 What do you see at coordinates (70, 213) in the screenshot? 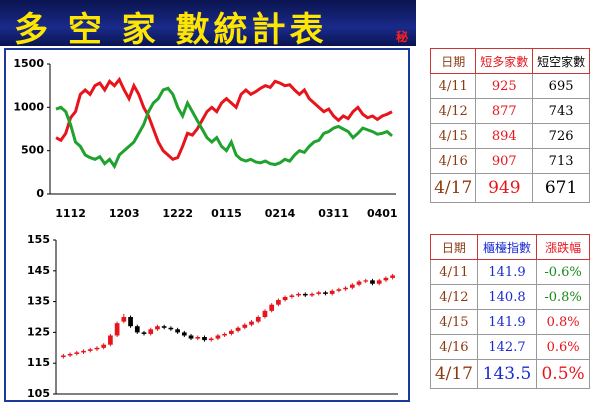
I see `x-tick-label: 1112` at bounding box center [70, 213].